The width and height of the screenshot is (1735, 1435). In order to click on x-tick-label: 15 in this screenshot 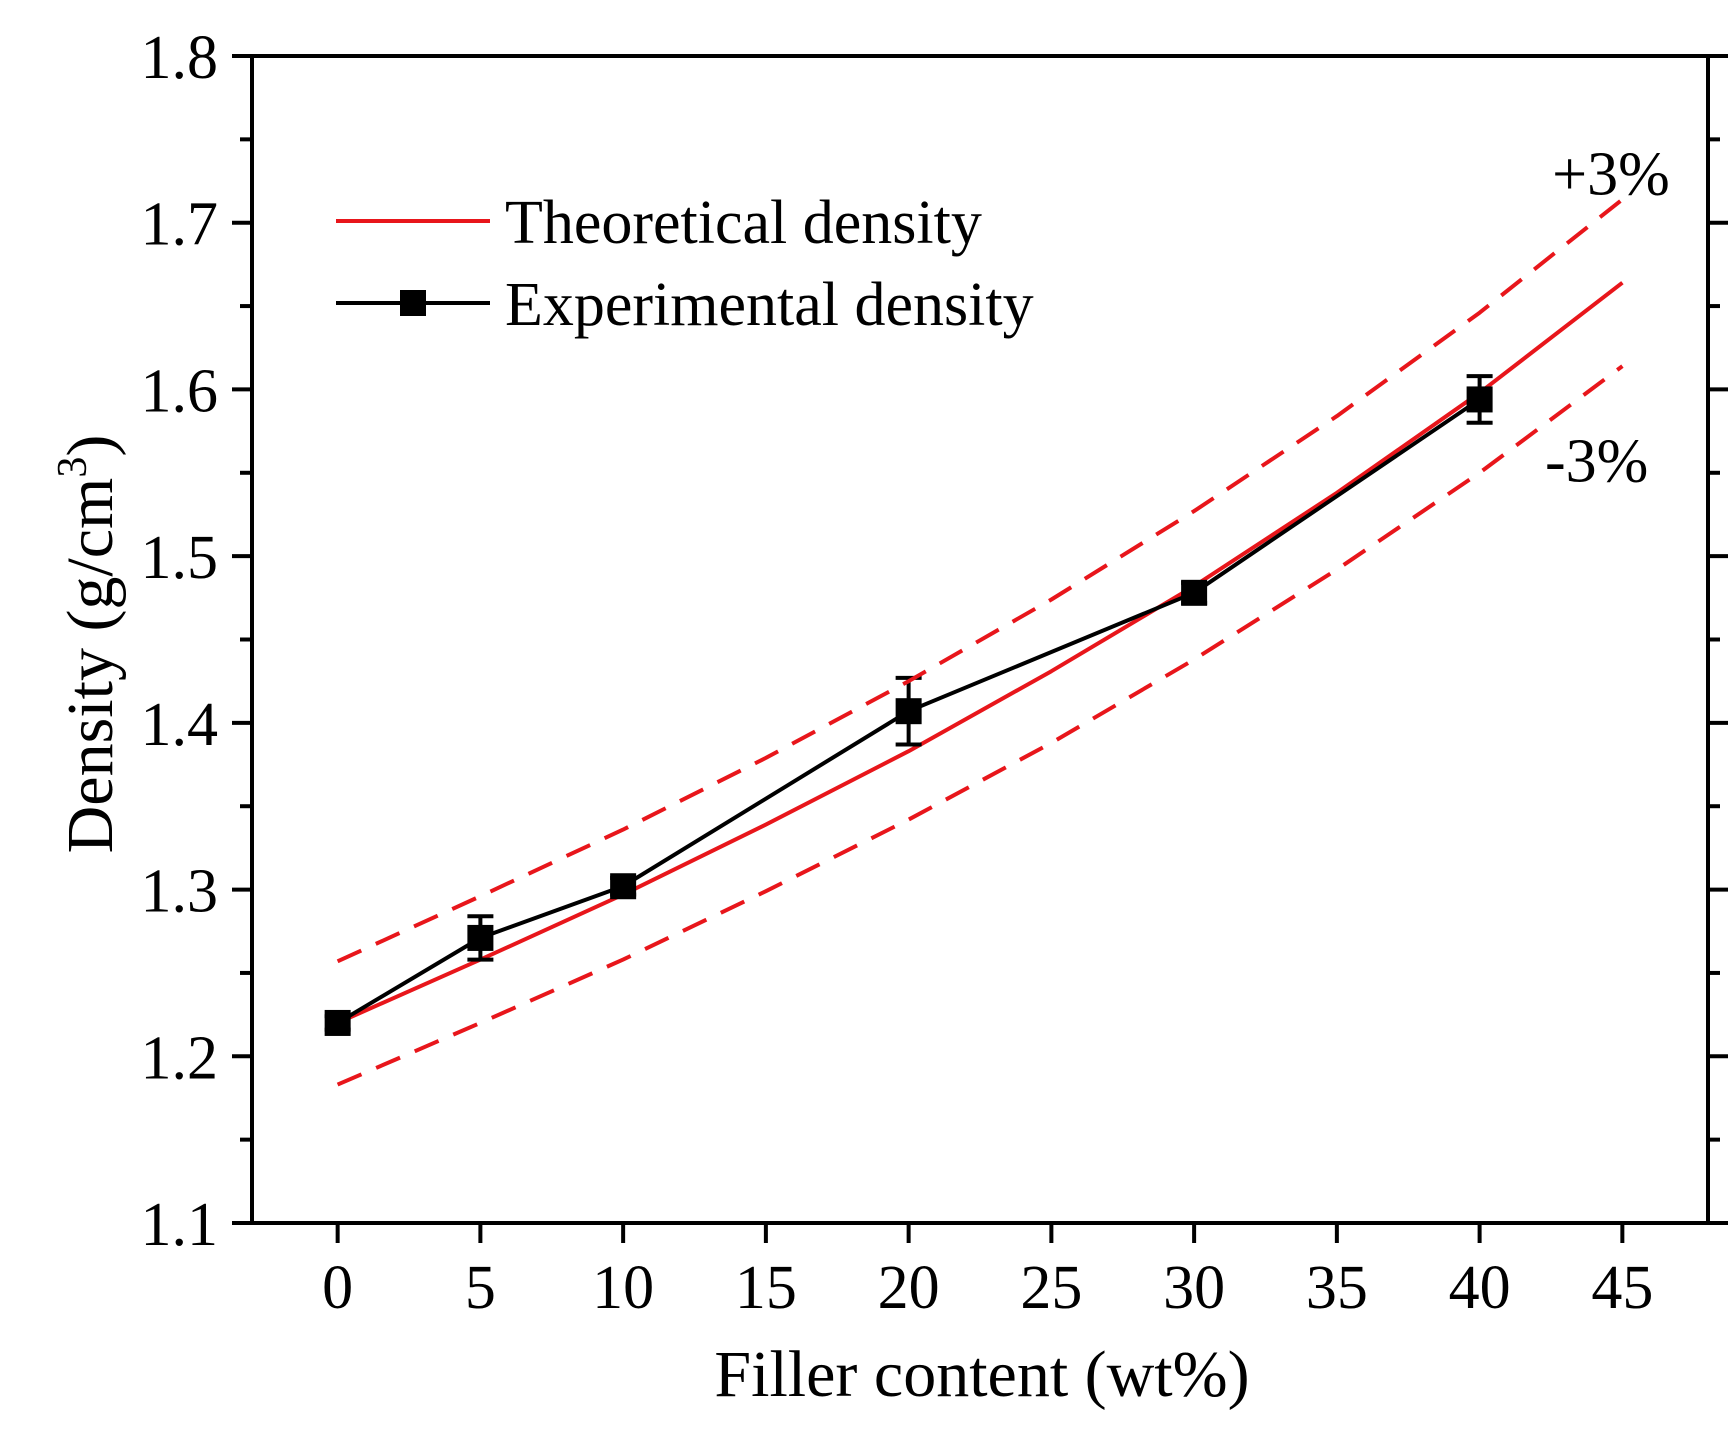, I will do `click(766, 1288)`.